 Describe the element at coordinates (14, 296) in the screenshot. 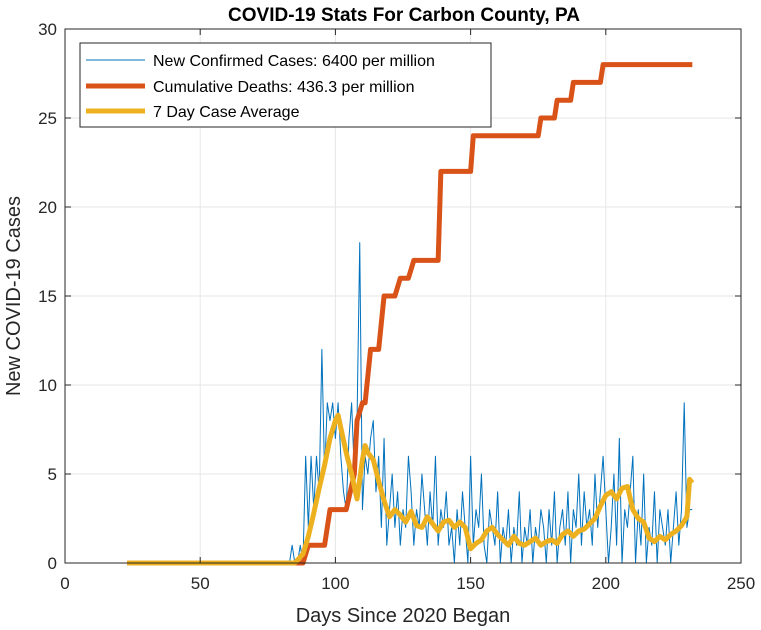

I see `y-axis-label: New COVID-19 Cases` at that location.